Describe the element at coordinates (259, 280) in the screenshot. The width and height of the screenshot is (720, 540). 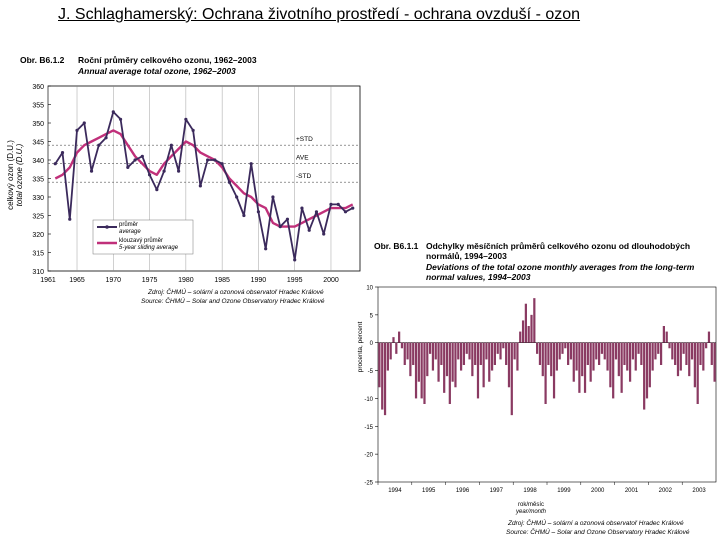
I see `chart1-xtick-label: 1990` at that location.